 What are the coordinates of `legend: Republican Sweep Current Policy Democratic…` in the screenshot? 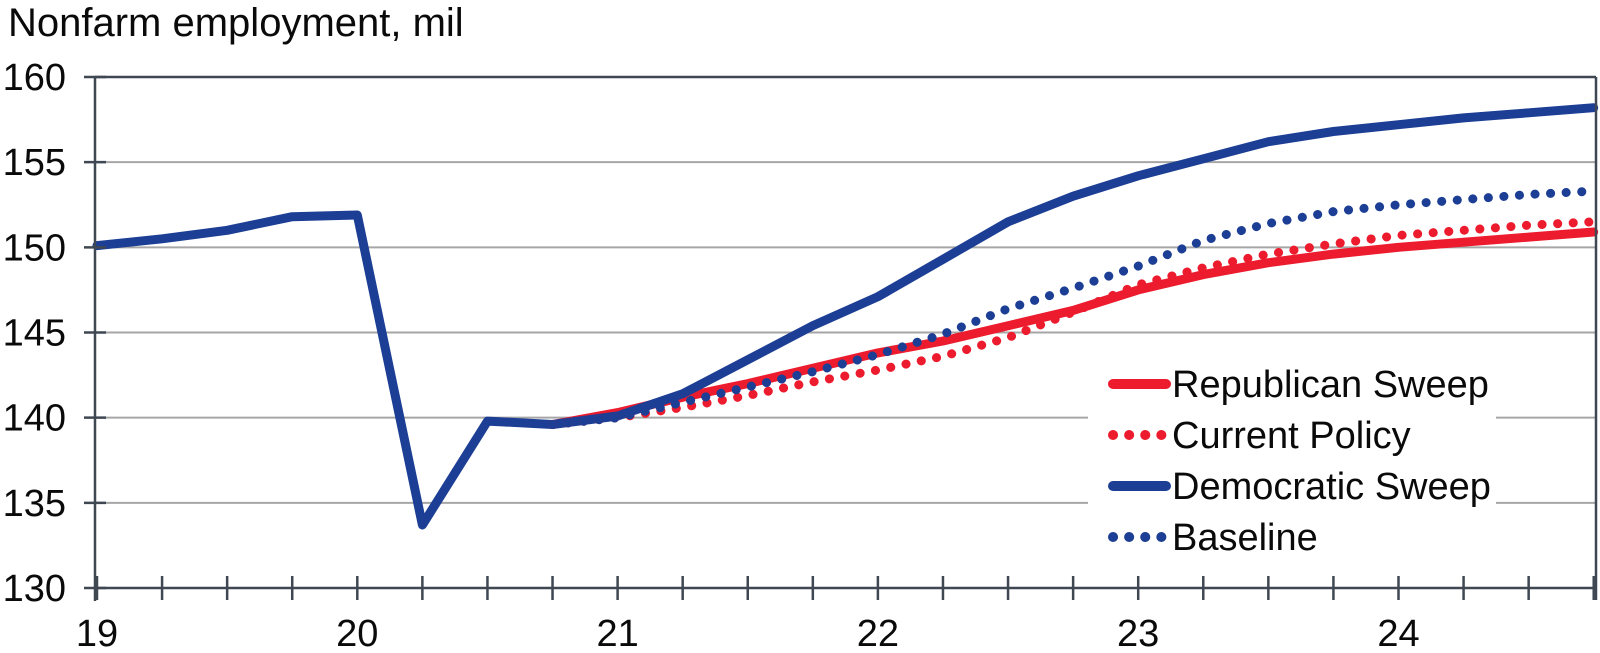 It's located at (1292, 459).